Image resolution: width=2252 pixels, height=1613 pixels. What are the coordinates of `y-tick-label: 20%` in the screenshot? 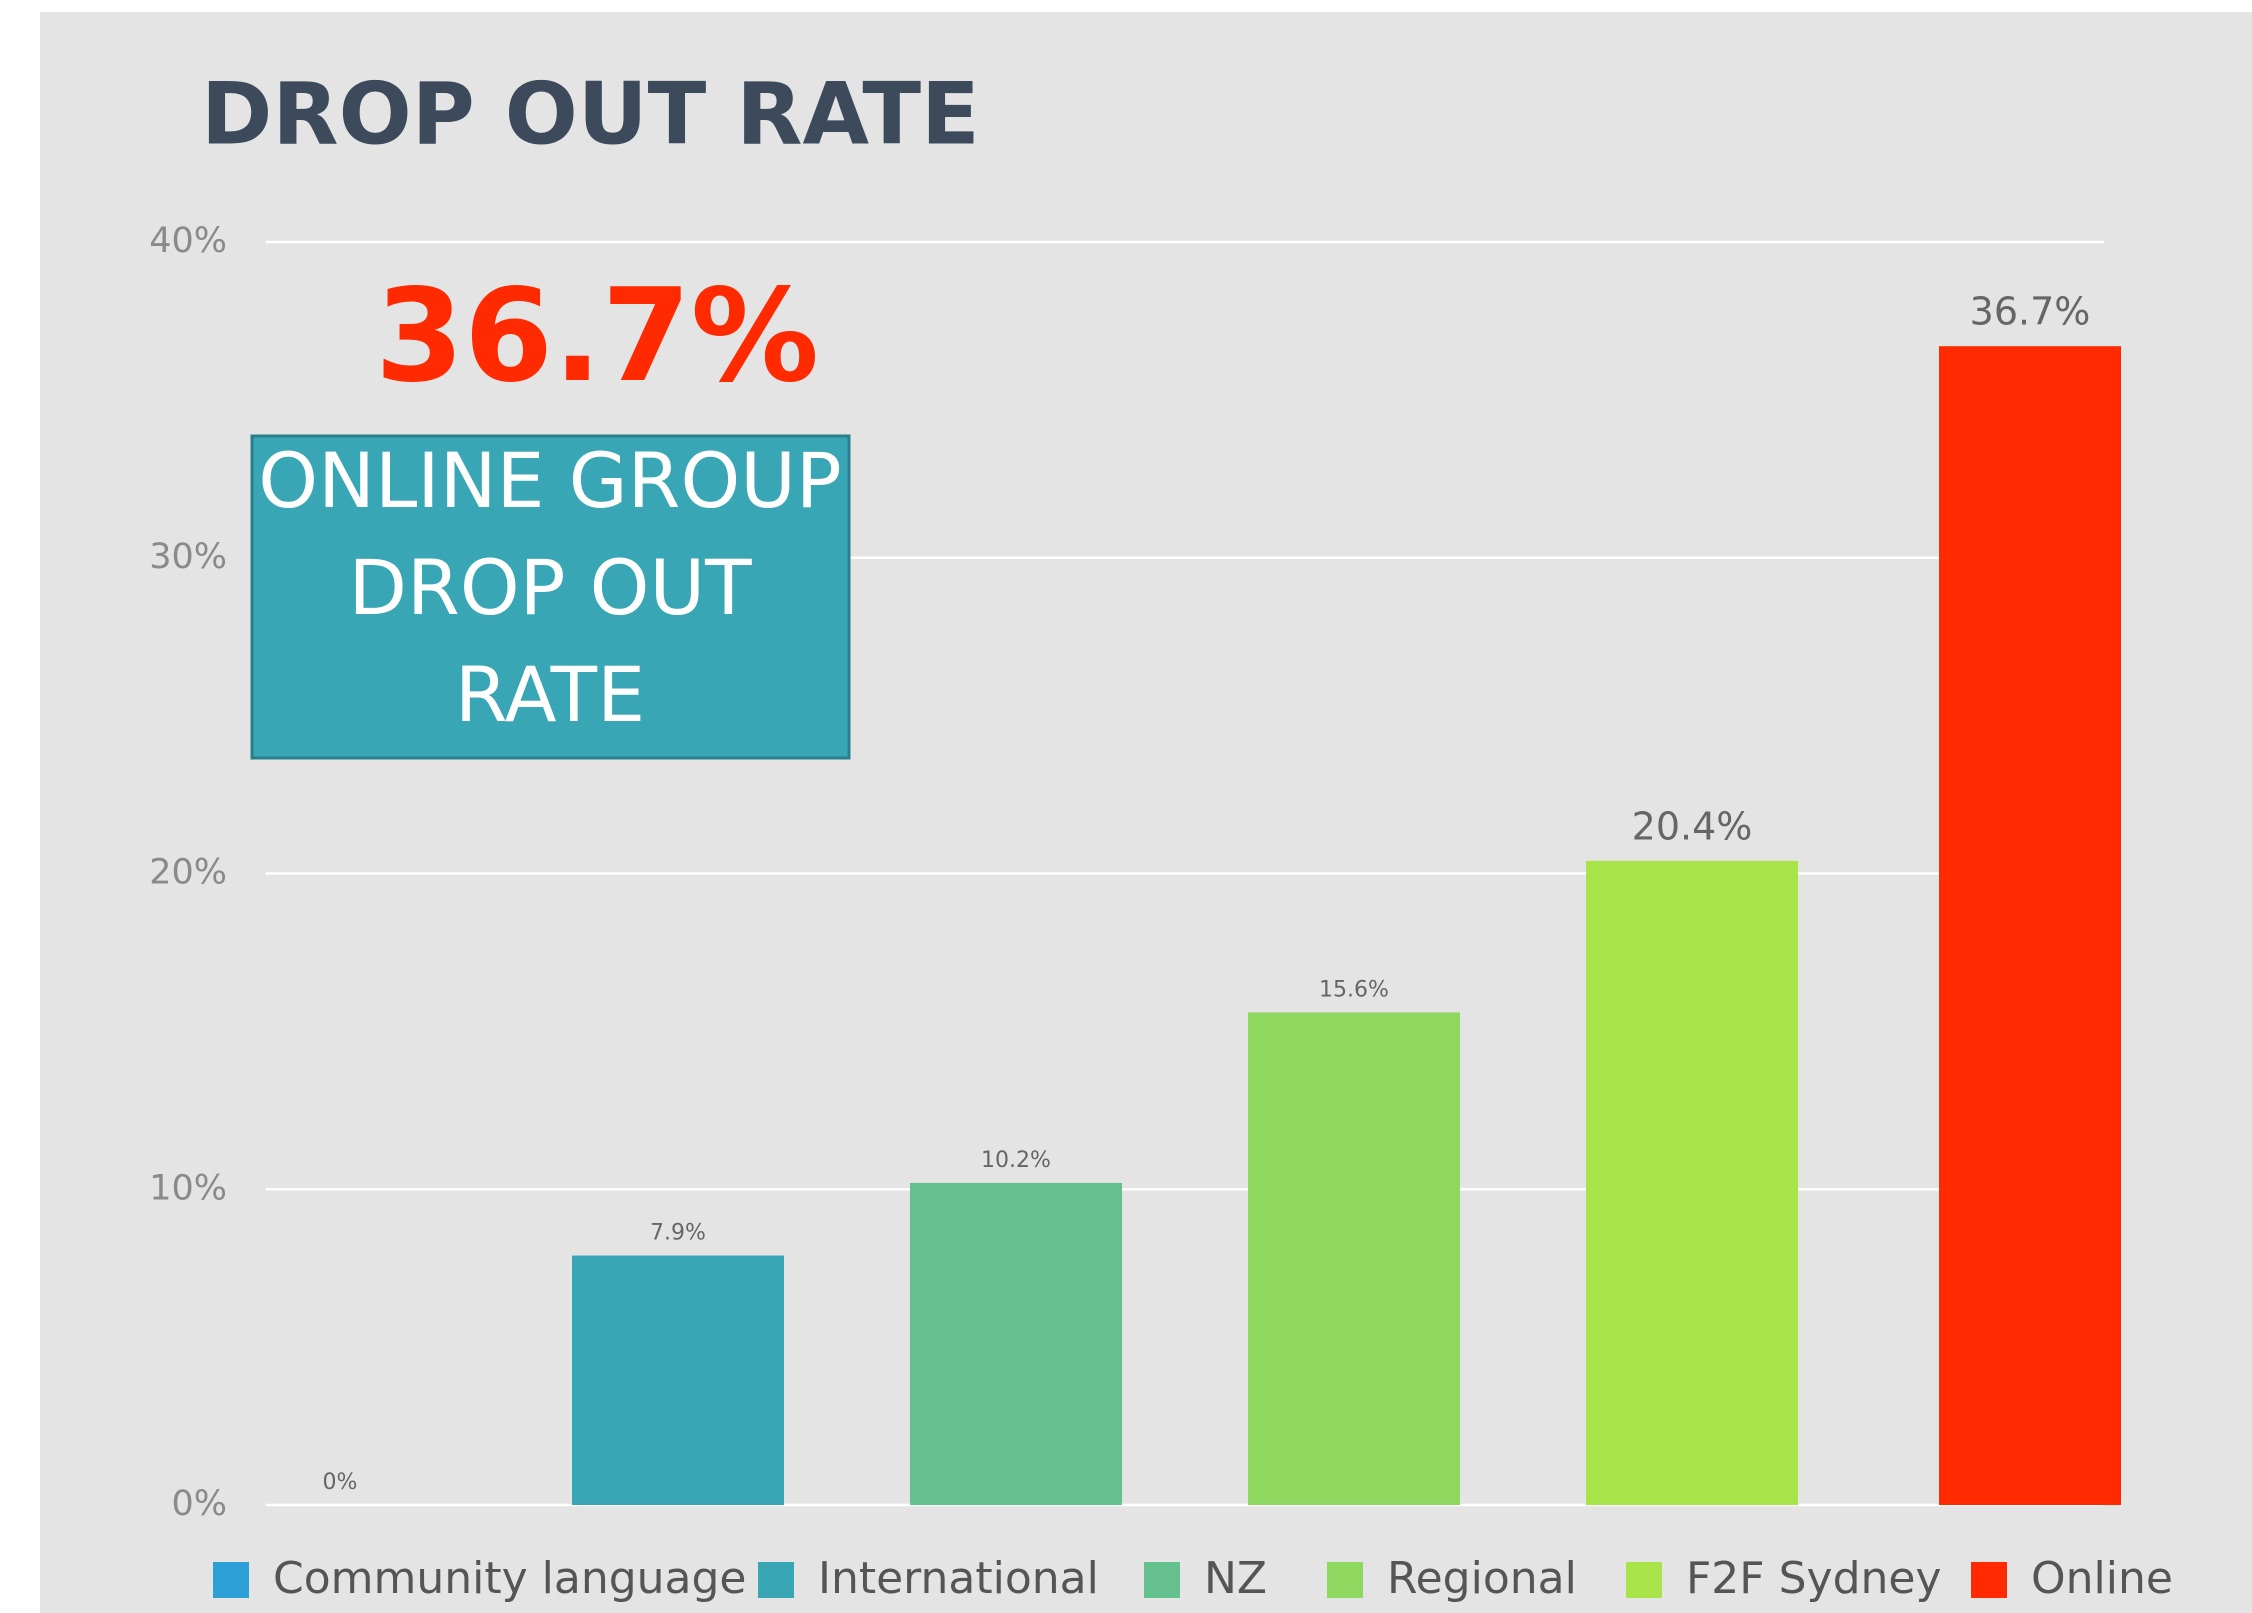 It's located at (188, 873).